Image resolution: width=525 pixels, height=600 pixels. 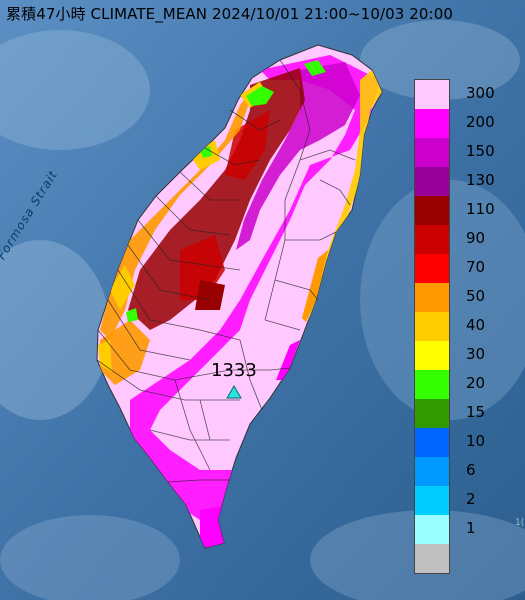 What do you see at coordinates (480, 122) in the screenshot?
I see `legend-label: 200` at bounding box center [480, 122].